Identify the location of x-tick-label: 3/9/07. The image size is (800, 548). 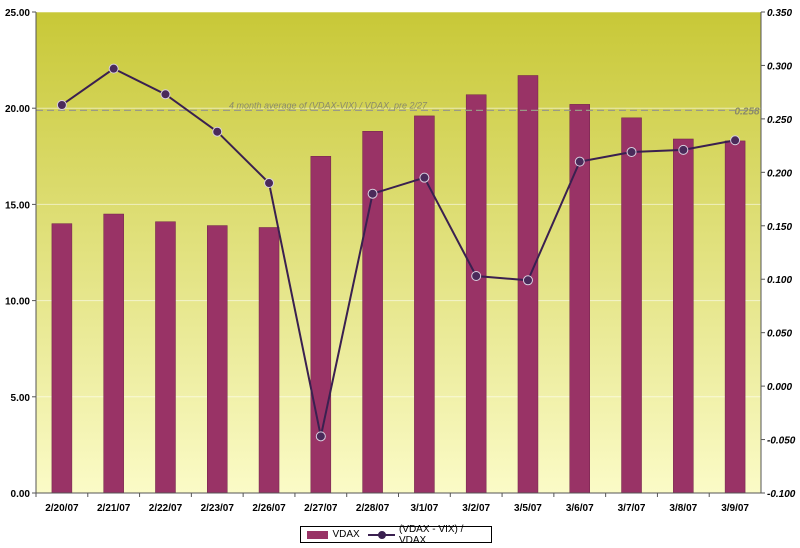
(735, 508).